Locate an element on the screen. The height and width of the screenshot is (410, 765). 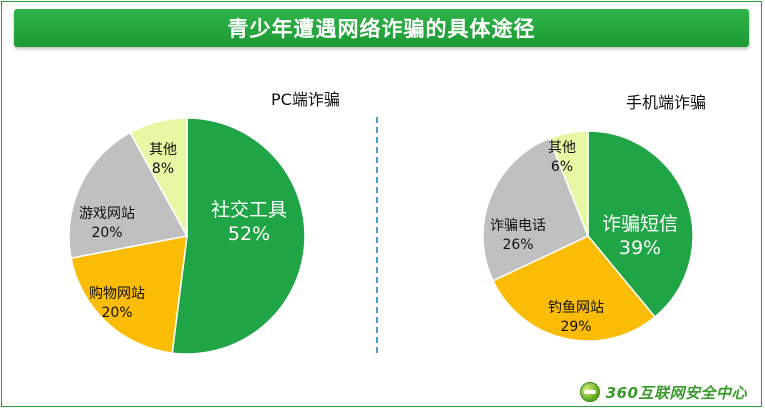
mobile-slice-label-3: 其他 is located at coordinates (562, 148).